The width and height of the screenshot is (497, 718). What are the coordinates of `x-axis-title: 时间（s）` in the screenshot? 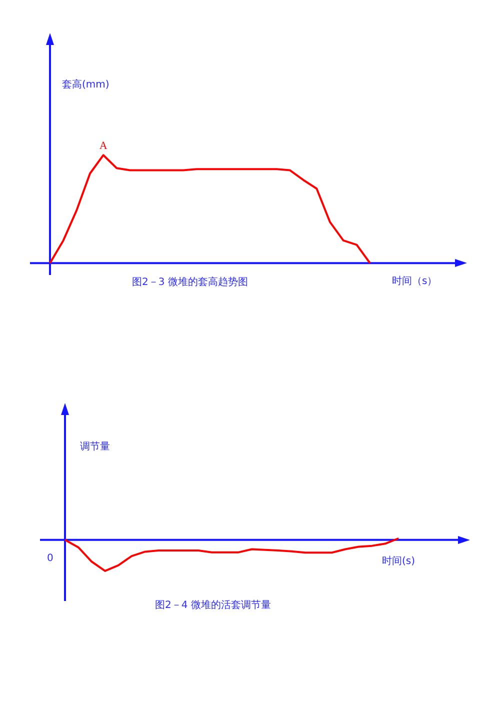 It's located at (415, 282).